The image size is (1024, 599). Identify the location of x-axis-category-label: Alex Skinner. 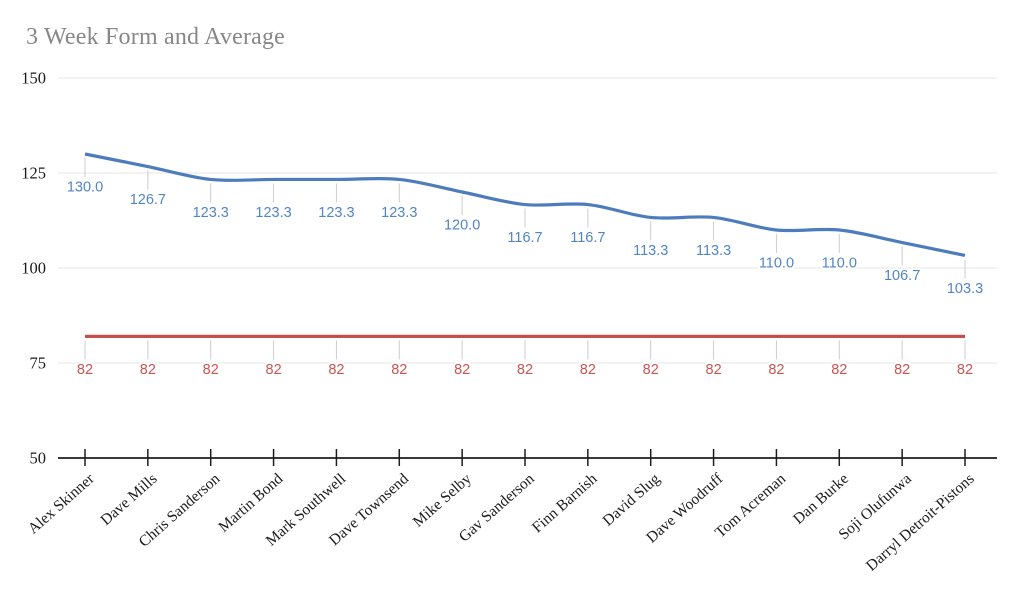
(61, 504).